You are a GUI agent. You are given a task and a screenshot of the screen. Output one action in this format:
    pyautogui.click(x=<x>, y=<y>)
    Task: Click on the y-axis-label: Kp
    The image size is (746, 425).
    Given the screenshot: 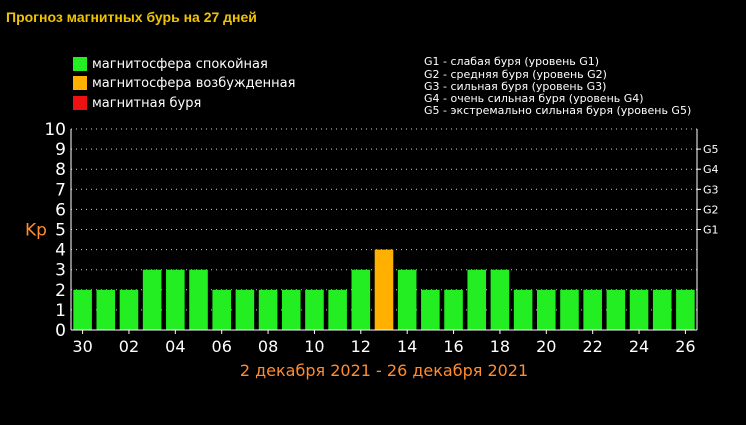 What is the action you would take?
    pyautogui.click(x=36, y=231)
    